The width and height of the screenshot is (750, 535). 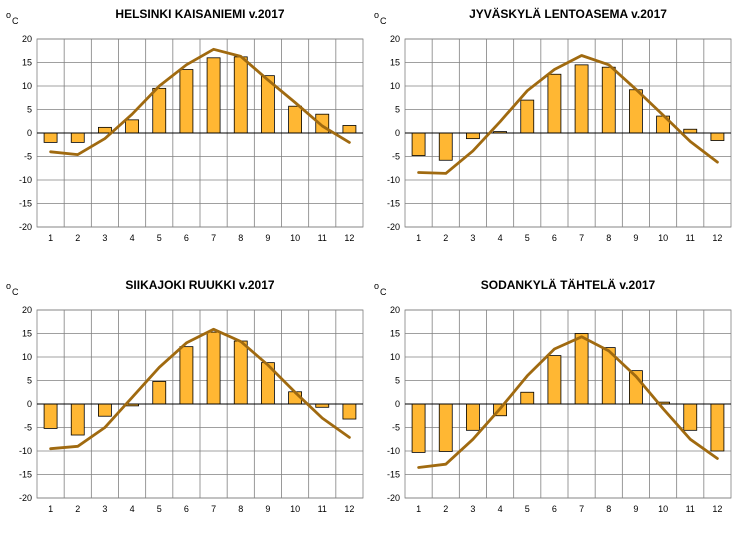 I want to click on chart-title: SIIKAJOKI RUUKKI v.2017, so click(x=199, y=285).